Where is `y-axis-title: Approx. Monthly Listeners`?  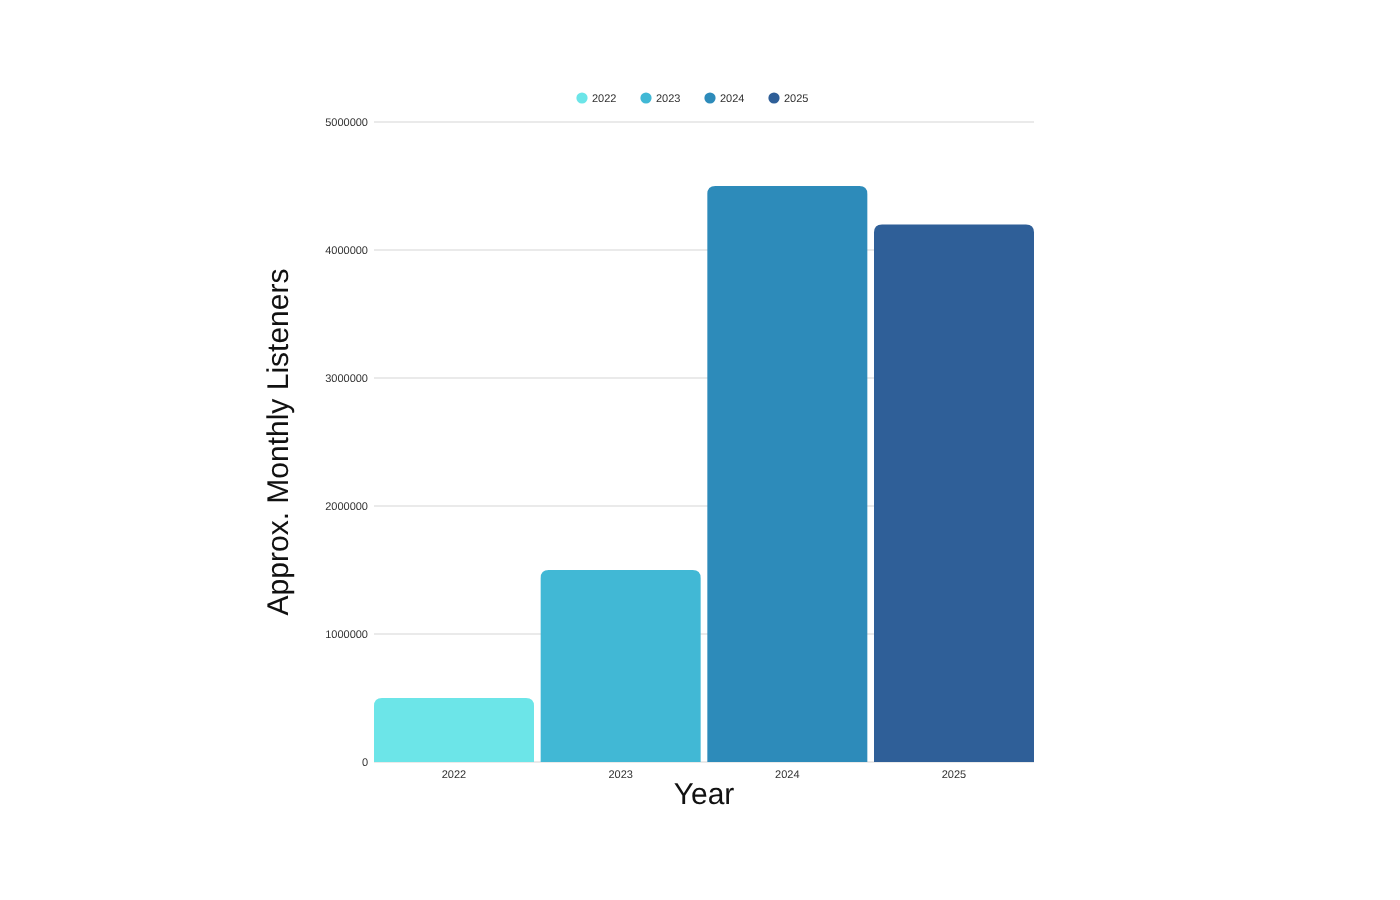
y-axis-title: Approx. Monthly Listeners is located at coordinates (279, 442).